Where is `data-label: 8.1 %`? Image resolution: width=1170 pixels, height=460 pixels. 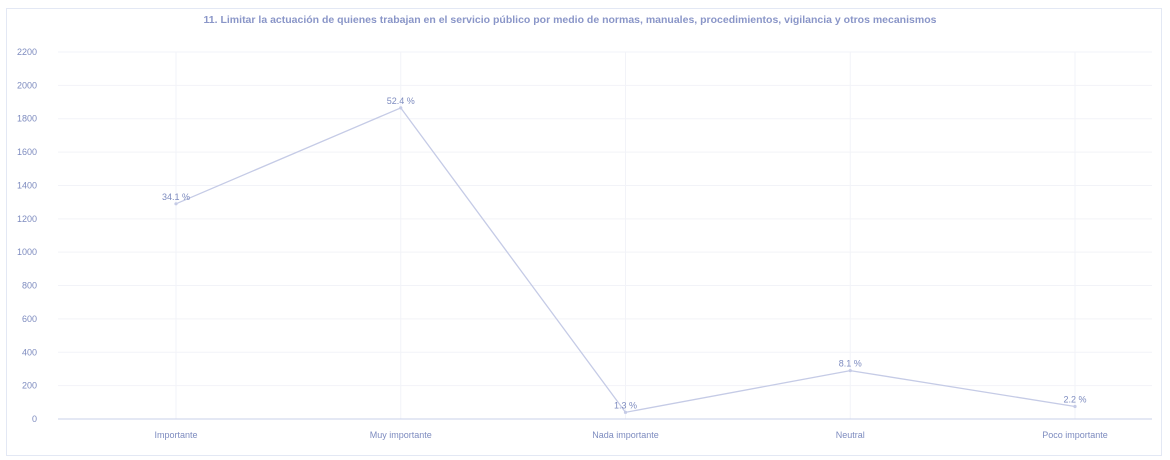
data-label: 8.1 % is located at coordinates (850, 364).